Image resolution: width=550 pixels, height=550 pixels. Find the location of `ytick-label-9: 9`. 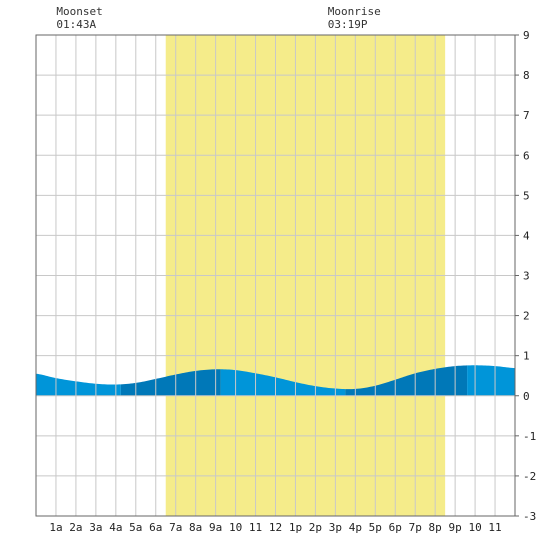

ytick-label-9: 9 is located at coordinates (526, 35).